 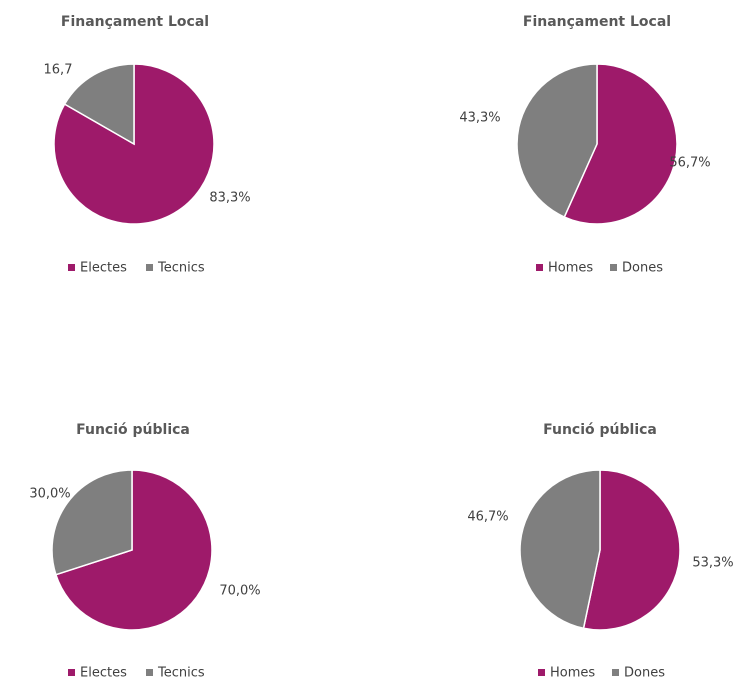 I want to click on data-label: 43,3%, so click(x=479, y=118).